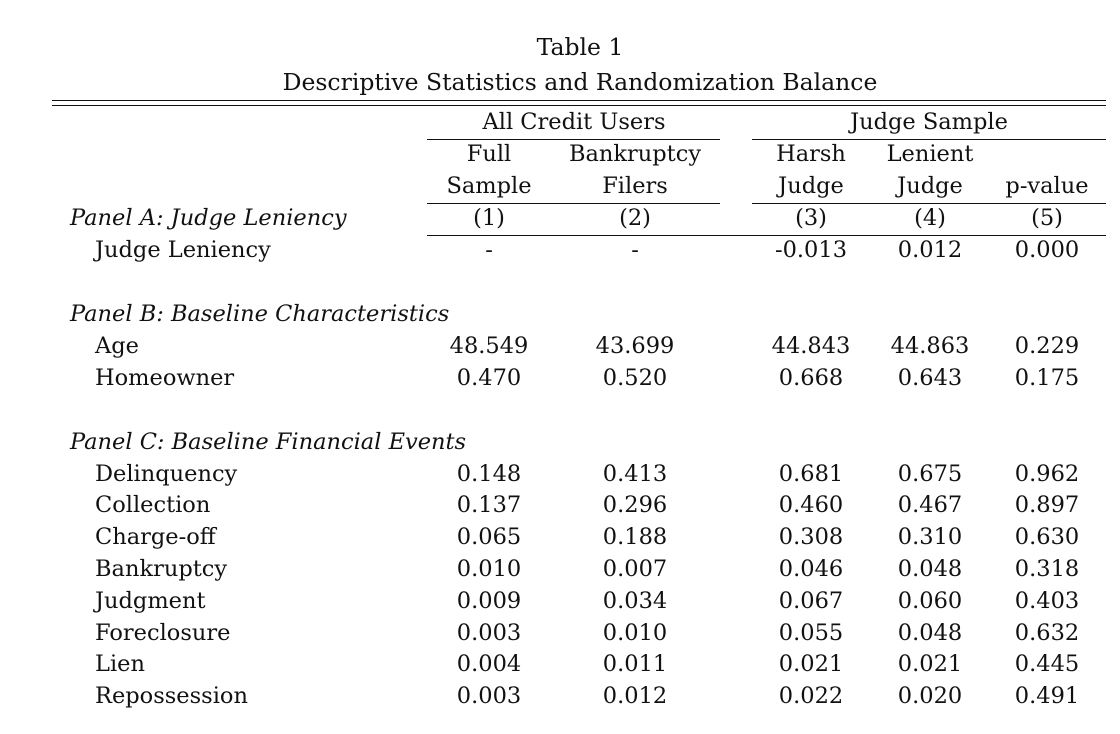 This screenshot has width=1120, height=734. What do you see at coordinates (1047, 601) in the screenshot?
I see `table-cell: 0.403` at bounding box center [1047, 601].